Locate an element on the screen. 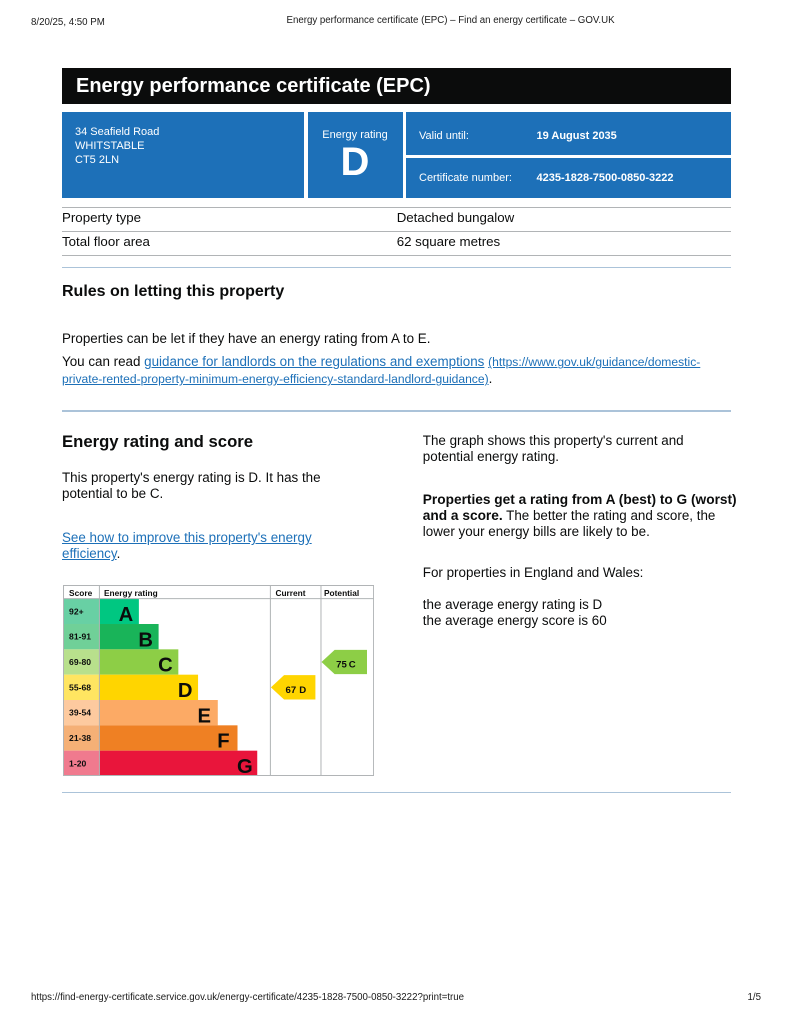 This screenshot has width=792, height=1024. svg-text: Energy rating is located at coordinates (130, 594).